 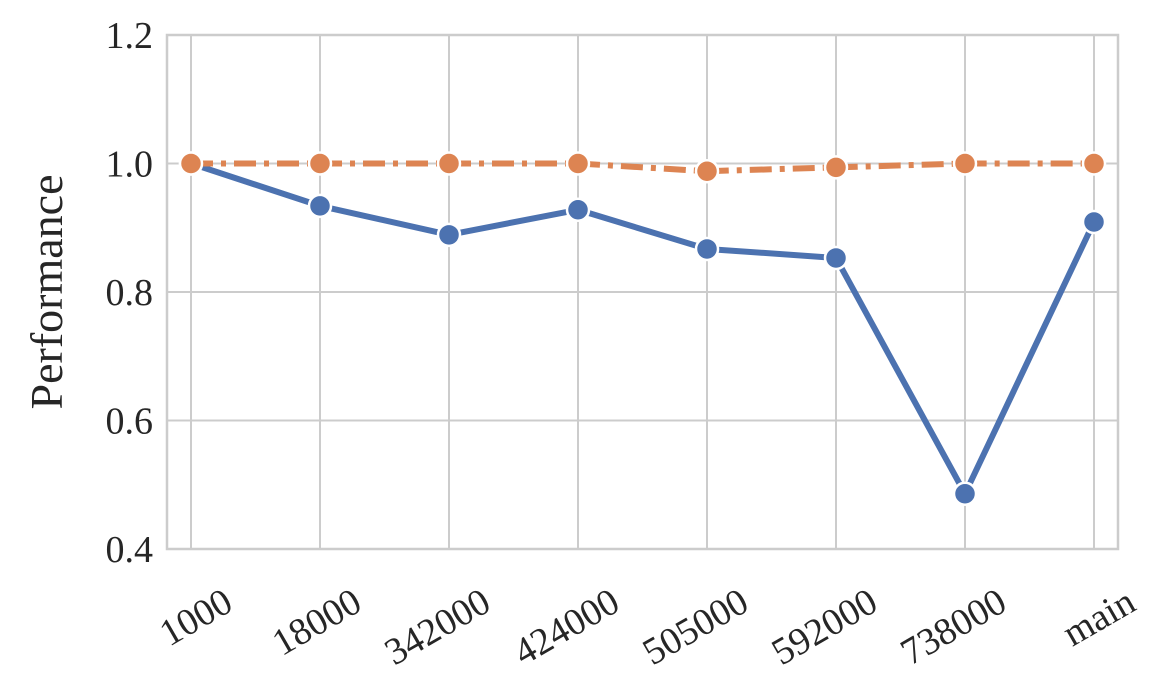 What do you see at coordinates (196, 617) in the screenshot?
I see `x-tick-label: 1000` at bounding box center [196, 617].